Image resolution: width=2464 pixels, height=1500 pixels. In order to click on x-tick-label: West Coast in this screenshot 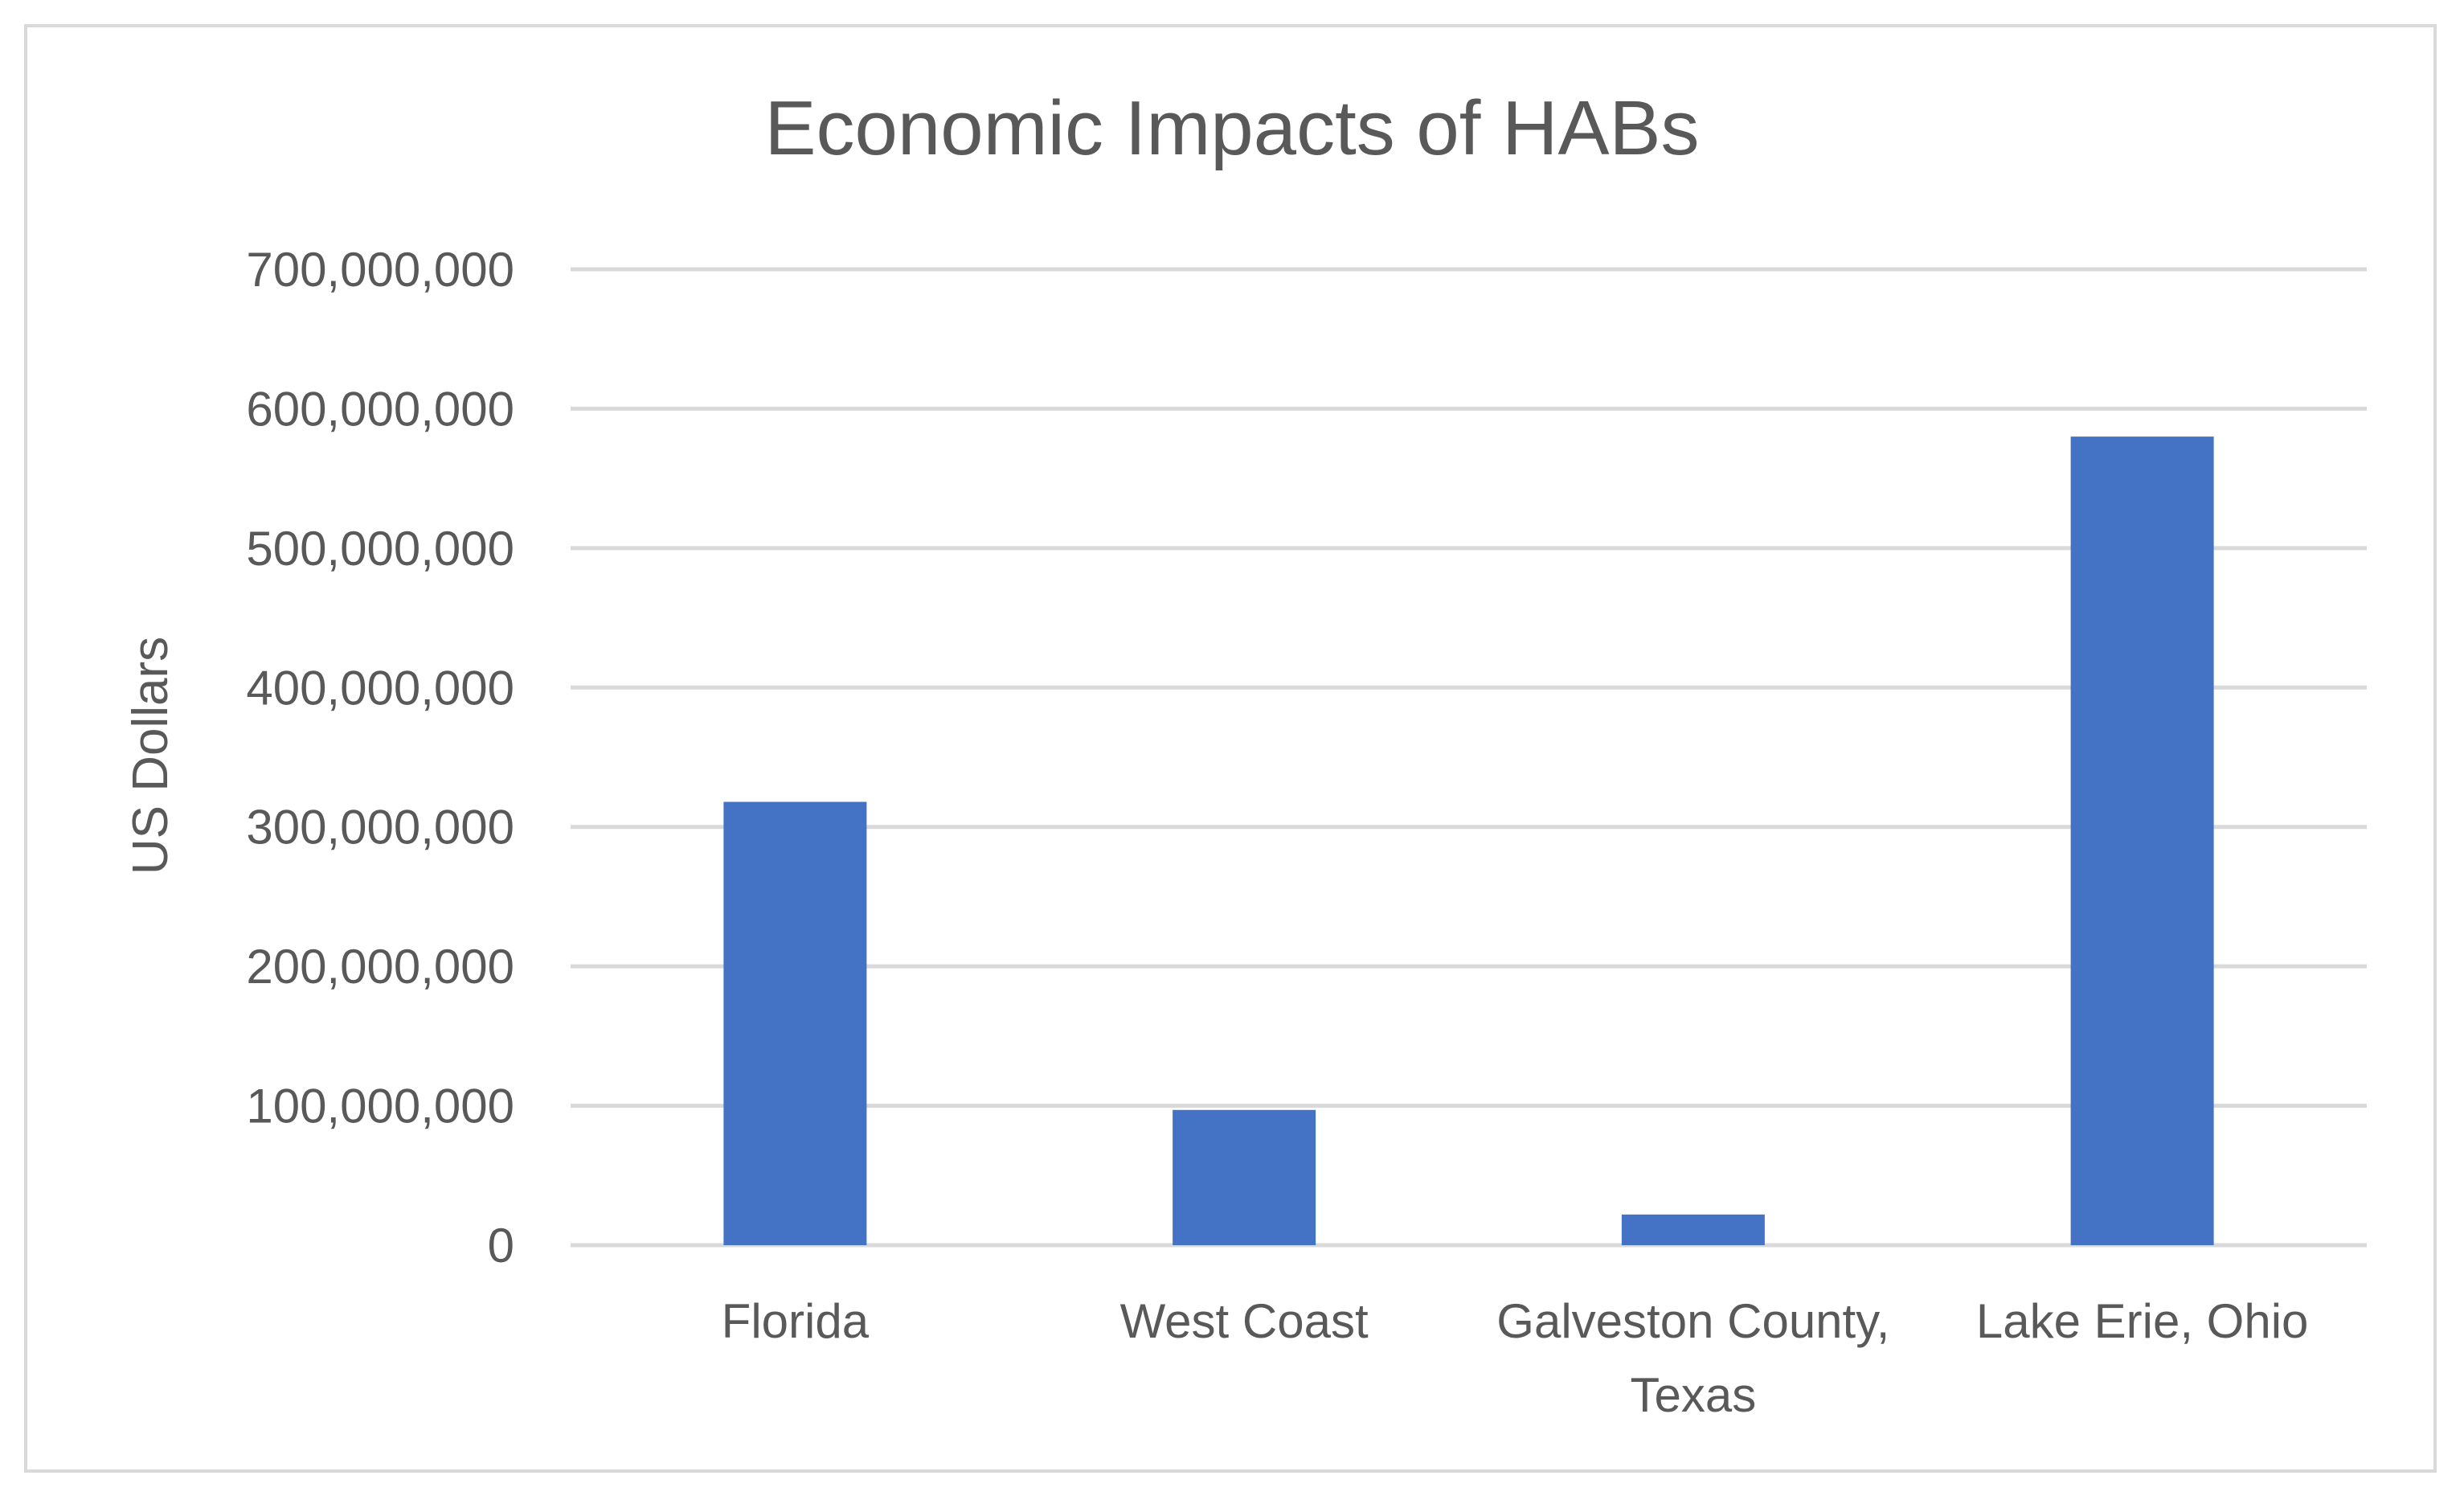, I will do `click(1244, 1321)`.